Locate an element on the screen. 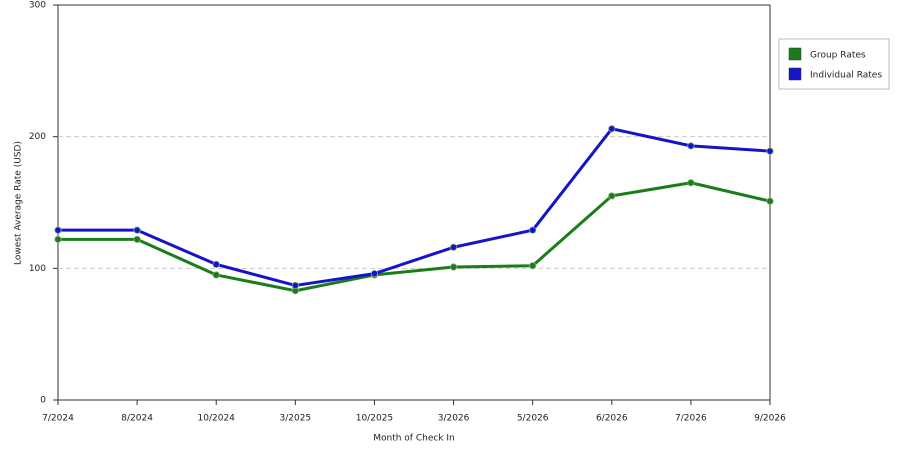 The width and height of the screenshot is (900, 450). y-tick-label: 100 is located at coordinates (37, 269).